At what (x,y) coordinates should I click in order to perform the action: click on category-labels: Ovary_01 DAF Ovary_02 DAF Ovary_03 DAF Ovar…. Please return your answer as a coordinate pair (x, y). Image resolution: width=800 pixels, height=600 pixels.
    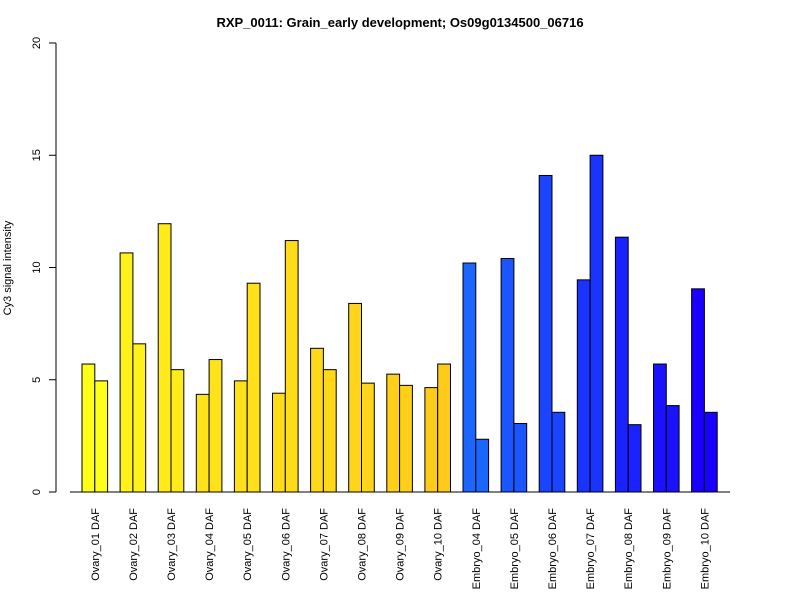
    Looking at the image, I should click on (401, 549).